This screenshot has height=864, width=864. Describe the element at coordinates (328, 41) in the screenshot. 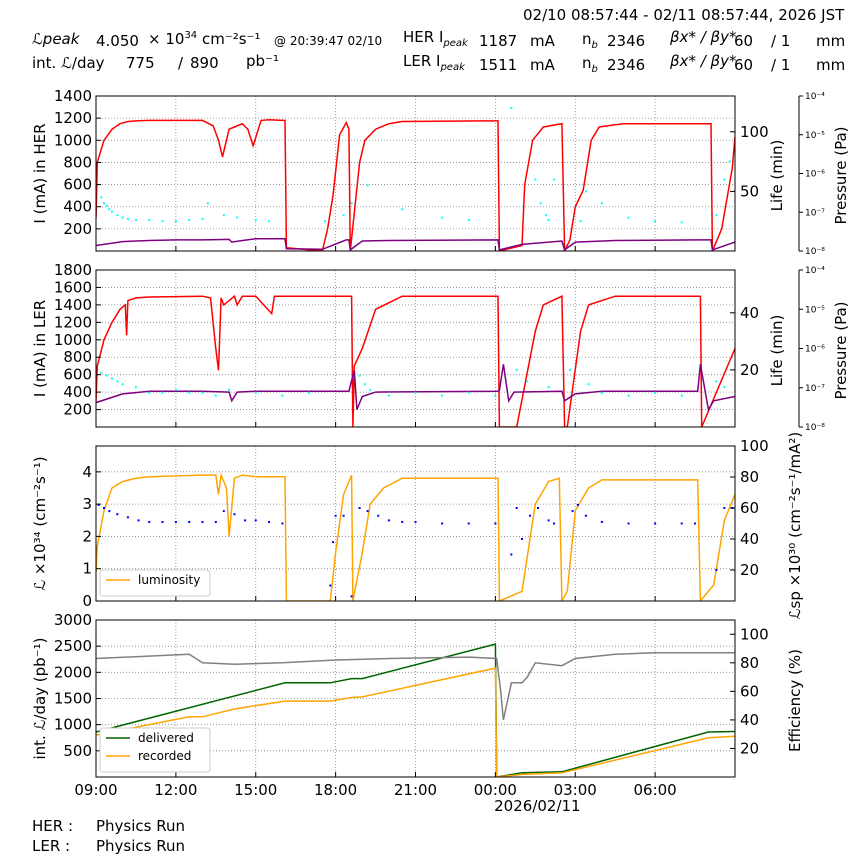

I see `lpeak-time: @ 20:39:47 02/10` at that location.